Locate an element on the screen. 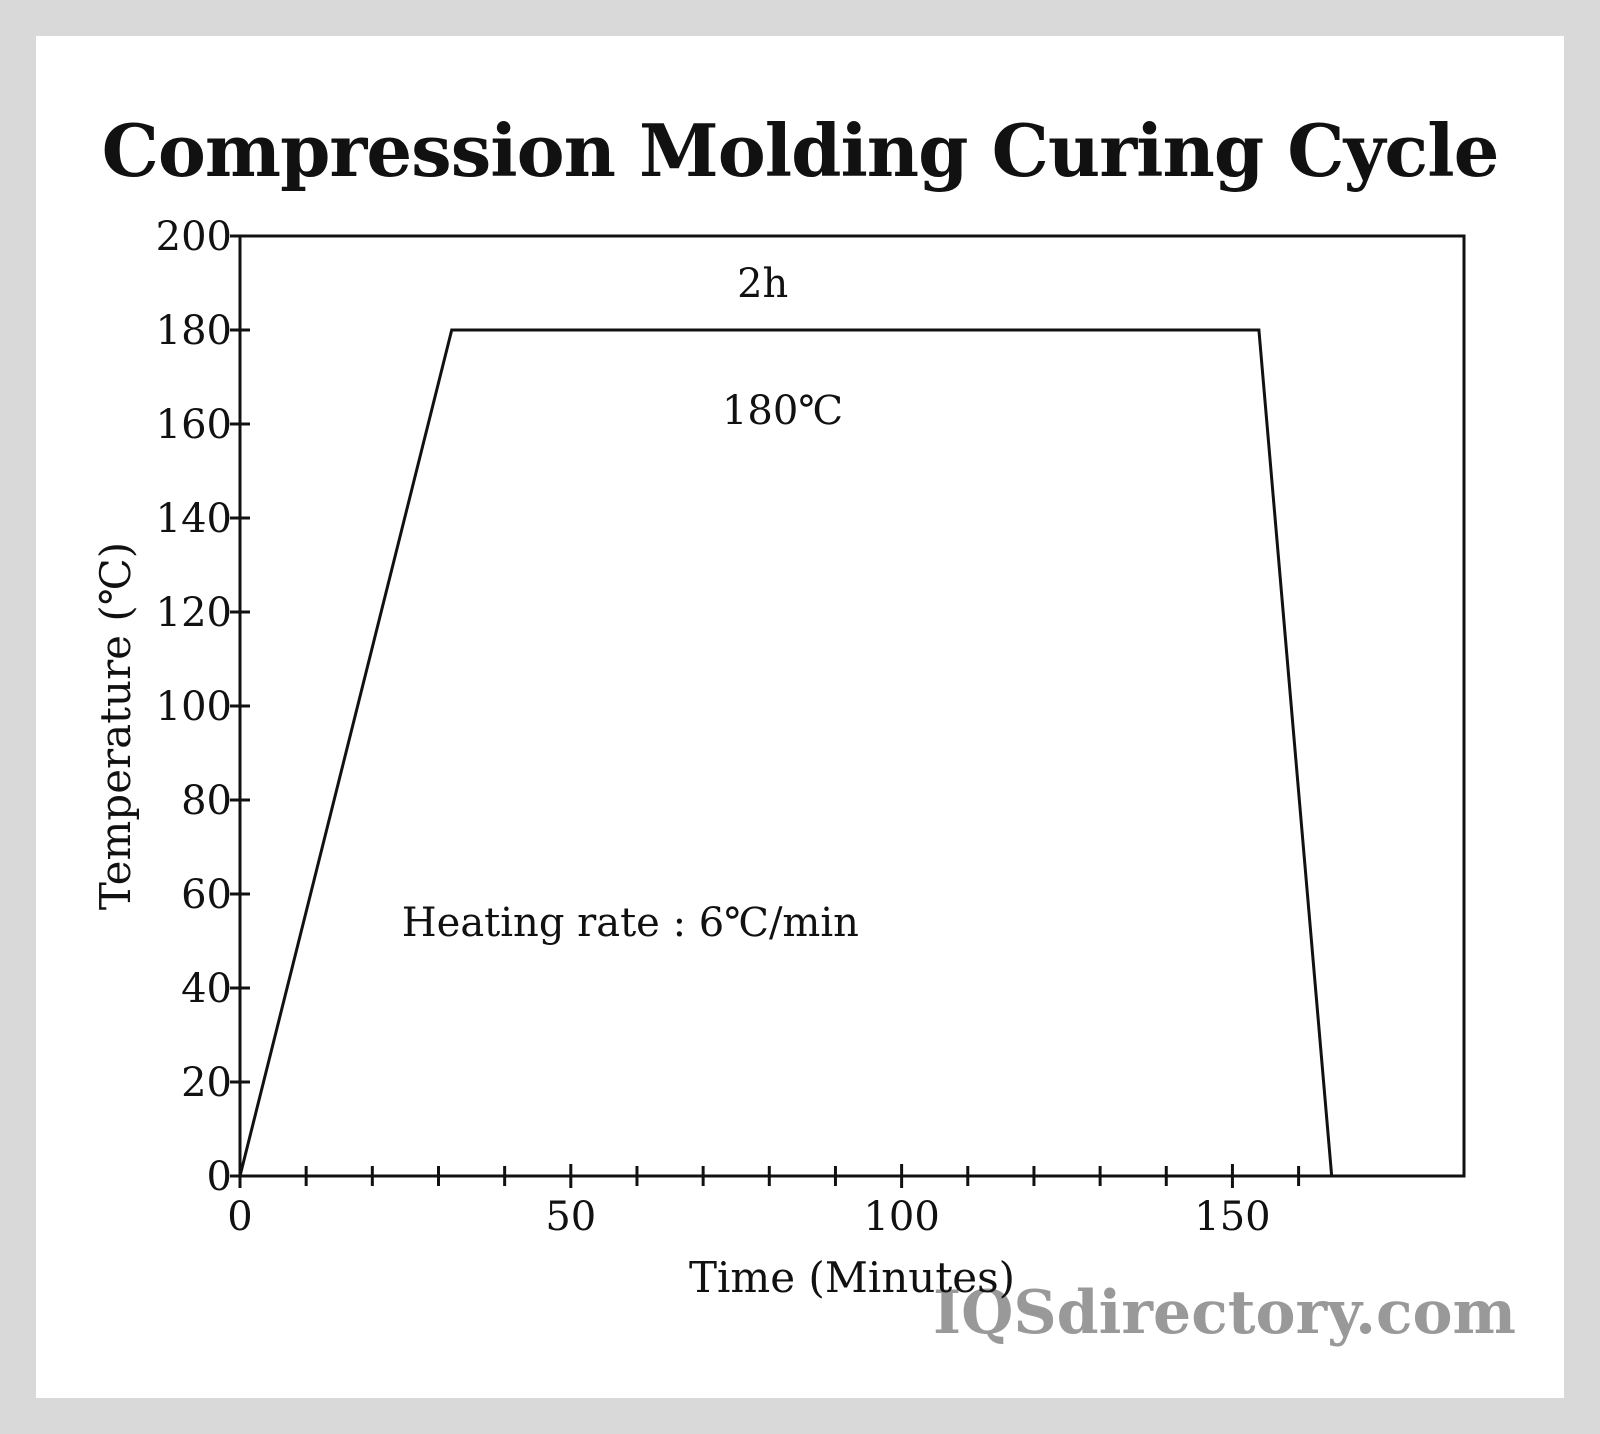  y-tick-label: 200 is located at coordinates (194, 237).